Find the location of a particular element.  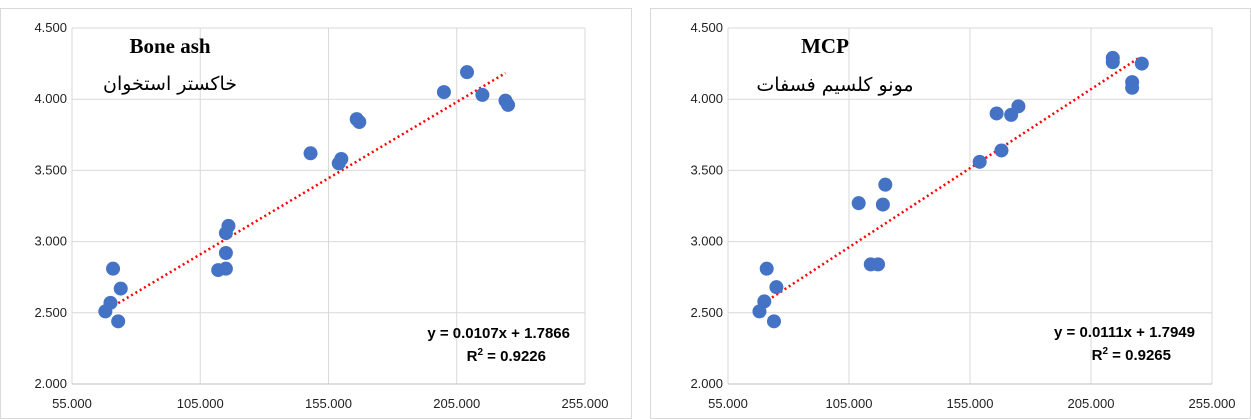

r-squared-value: = 0.9265 is located at coordinates (1139, 355).